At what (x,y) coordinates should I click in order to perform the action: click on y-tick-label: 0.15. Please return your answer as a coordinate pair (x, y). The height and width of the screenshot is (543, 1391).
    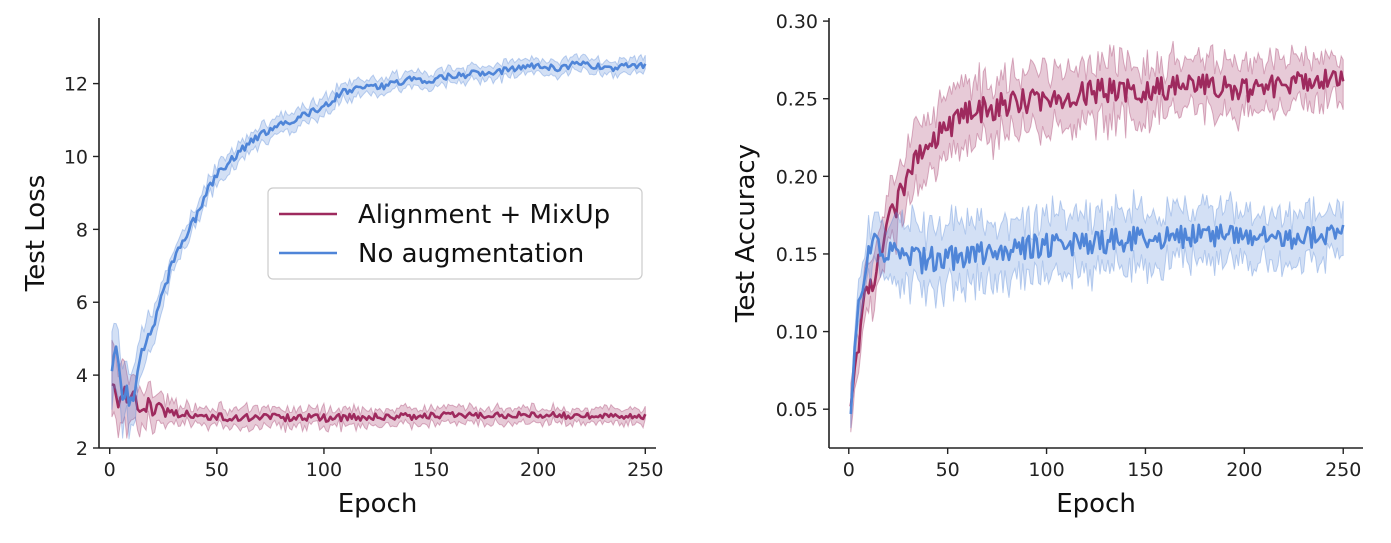
    Looking at the image, I should click on (797, 255).